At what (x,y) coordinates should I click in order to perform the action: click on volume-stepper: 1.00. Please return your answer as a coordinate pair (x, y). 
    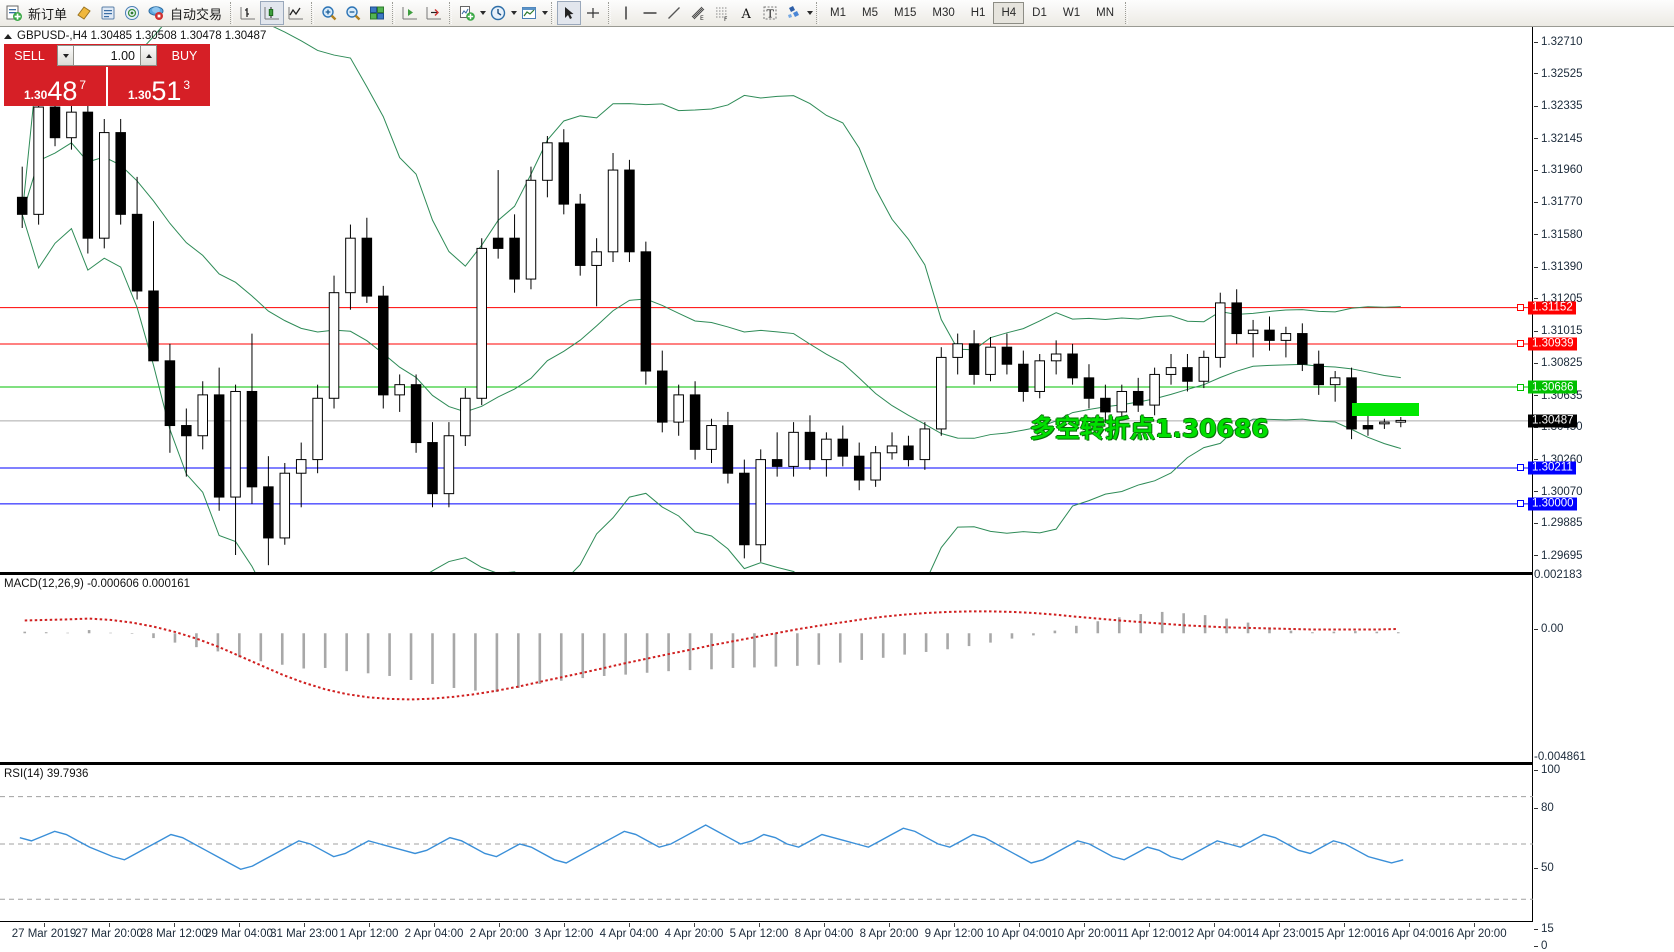
    Looking at the image, I should click on (107, 55).